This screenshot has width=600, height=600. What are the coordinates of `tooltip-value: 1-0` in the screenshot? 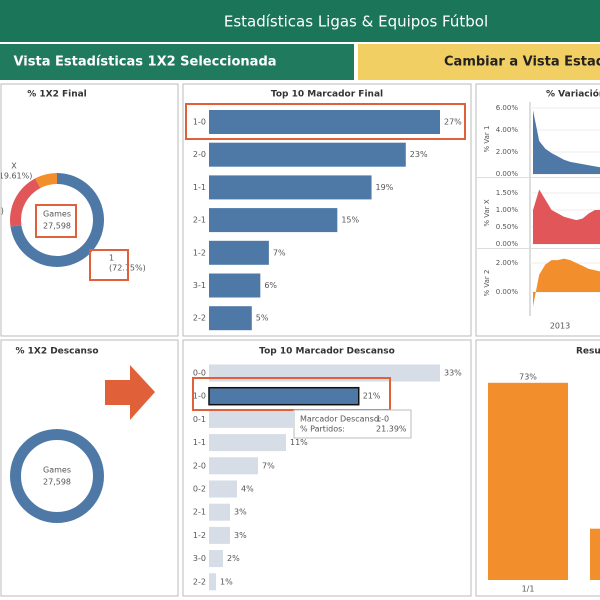 It's located at (382, 419).